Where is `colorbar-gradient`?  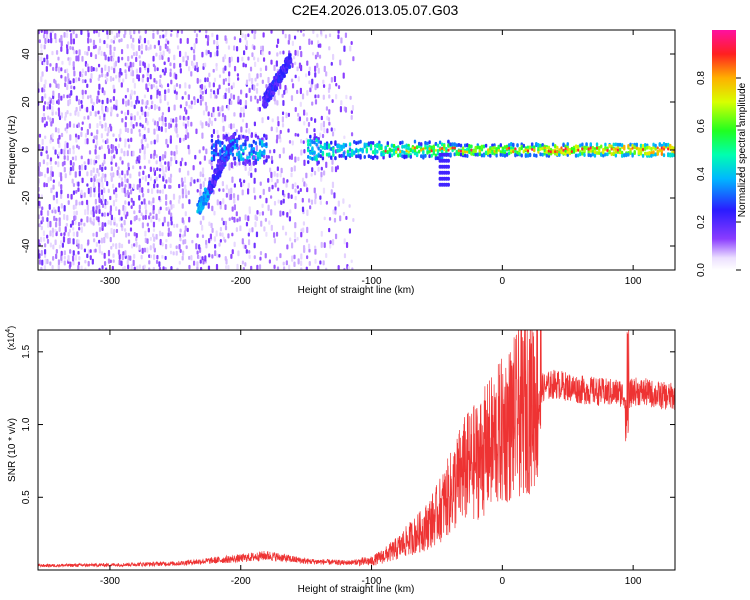 colorbar-gradient is located at coordinates (724, 150).